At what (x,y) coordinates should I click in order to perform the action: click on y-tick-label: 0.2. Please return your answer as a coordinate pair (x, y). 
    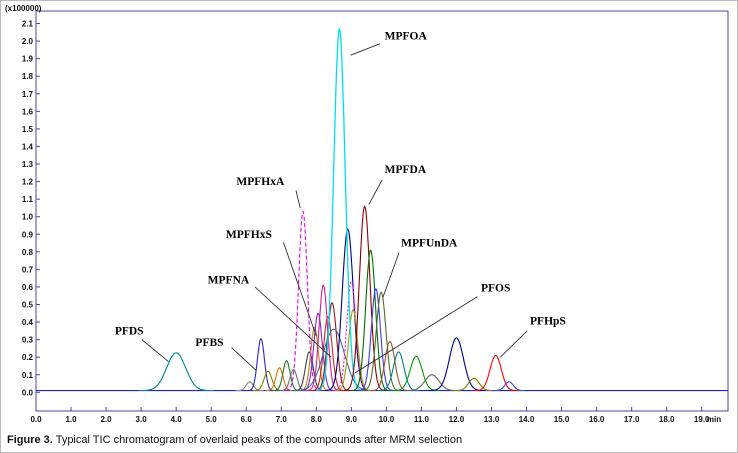
    Looking at the image, I should click on (28, 357).